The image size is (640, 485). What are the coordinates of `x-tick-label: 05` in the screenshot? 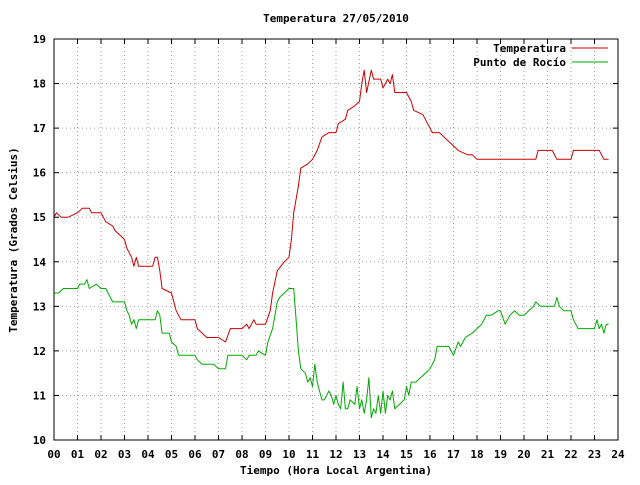 It's located at (171, 454).